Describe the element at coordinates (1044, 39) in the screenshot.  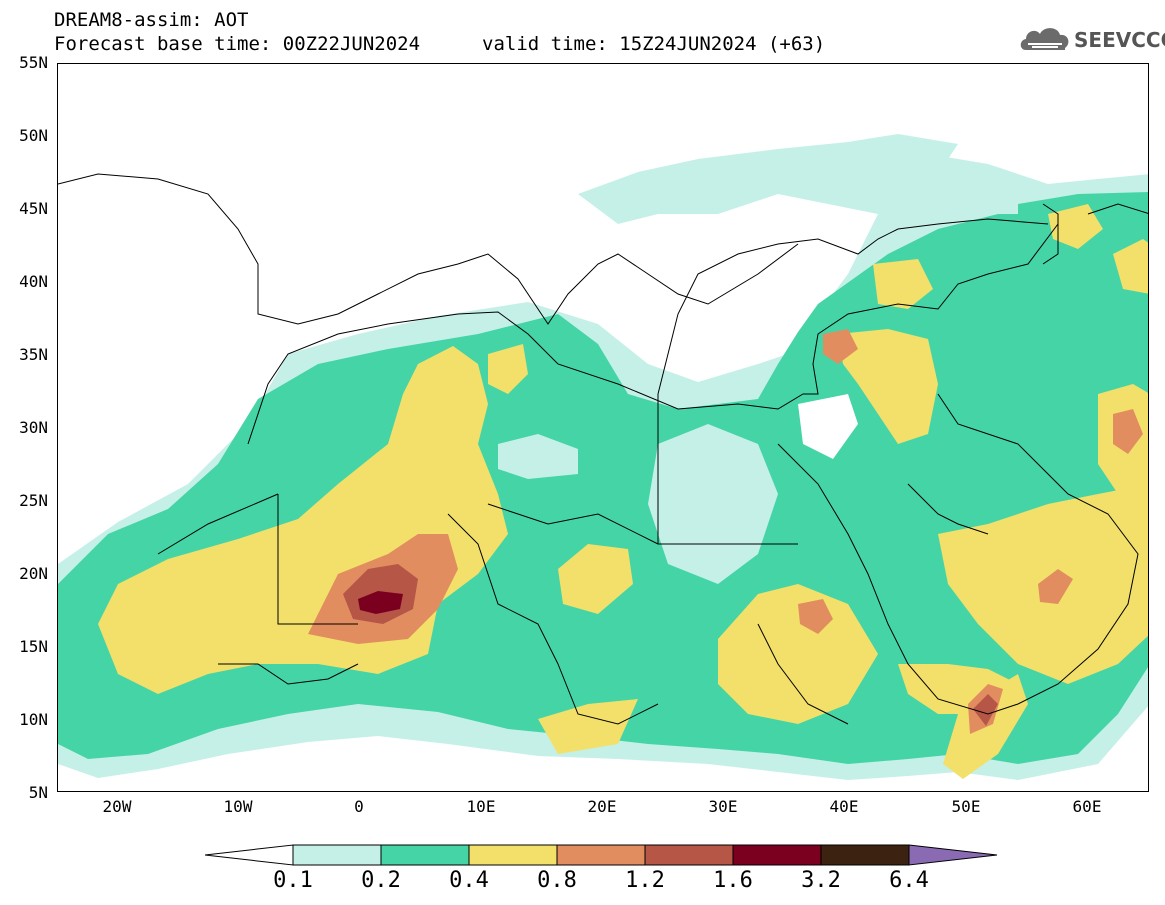
I see `cloud-icon` at that location.